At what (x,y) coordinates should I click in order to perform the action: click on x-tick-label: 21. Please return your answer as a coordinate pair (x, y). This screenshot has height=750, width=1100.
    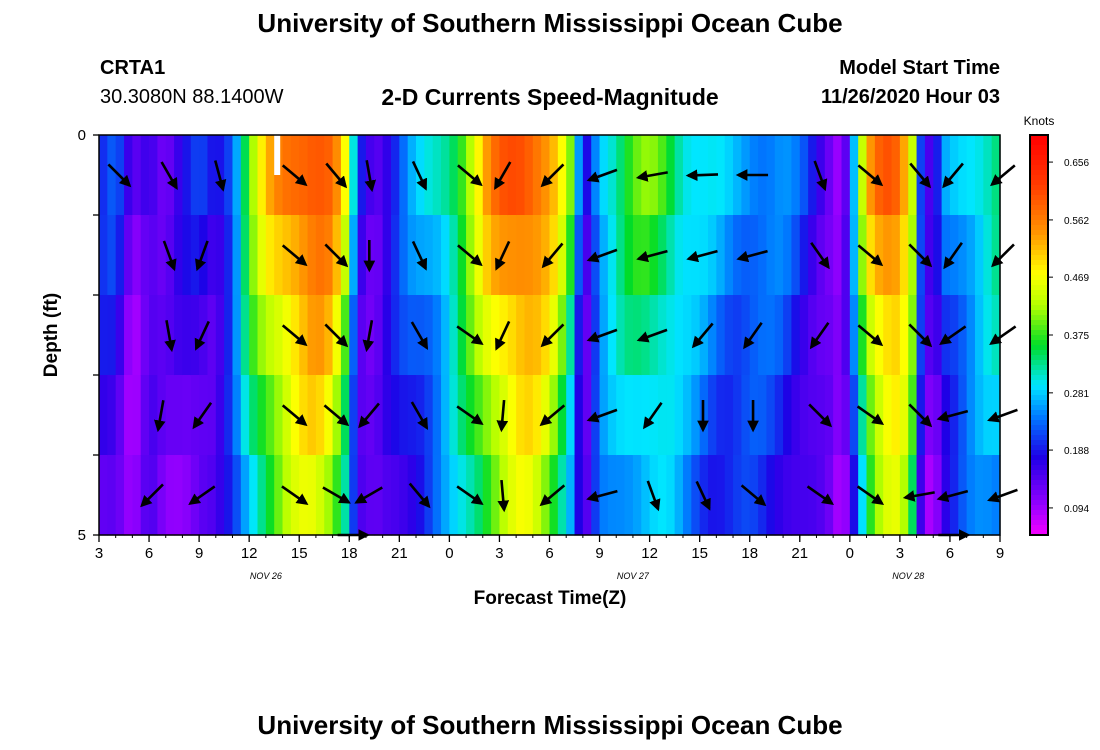
    Looking at the image, I should click on (399, 553).